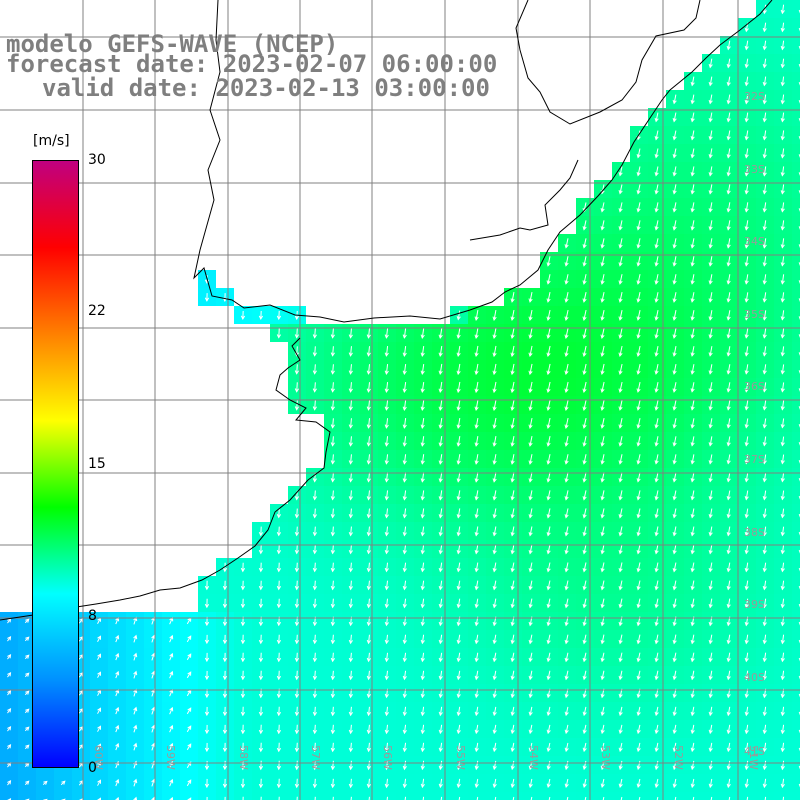 Image resolution: width=800 pixels, height=800 pixels. I want to click on colorbar-tick-8: 8, so click(92, 616).